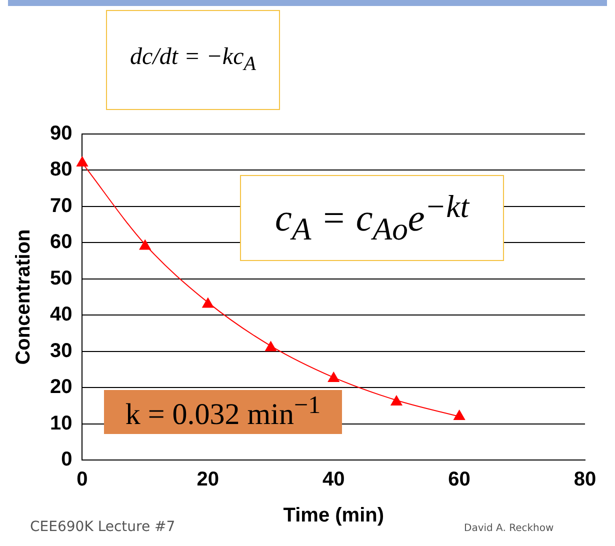 Image resolution: width=615 pixels, height=546 pixels. What do you see at coordinates (585, 479) in the screenshot?
I see `x-tick-label: 80` at bounding box center [585, 479].